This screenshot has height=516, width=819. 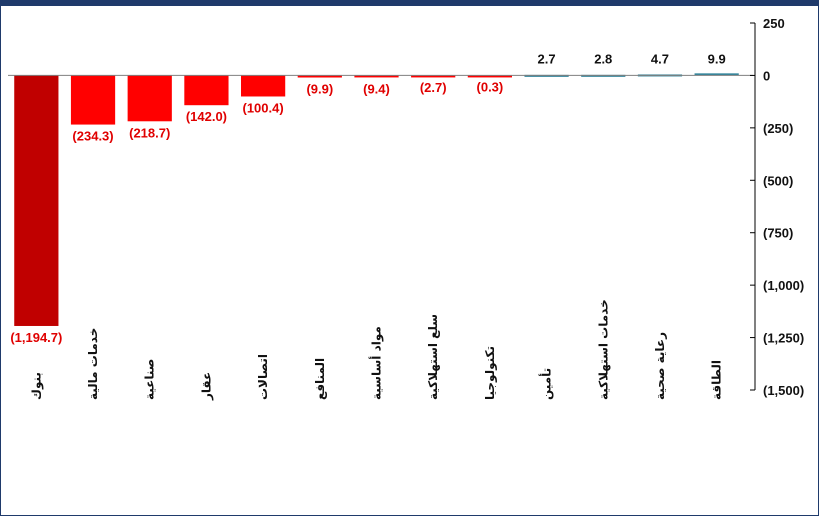 I want to click on category-label-10: تأمين, so click(x=546, y=384).